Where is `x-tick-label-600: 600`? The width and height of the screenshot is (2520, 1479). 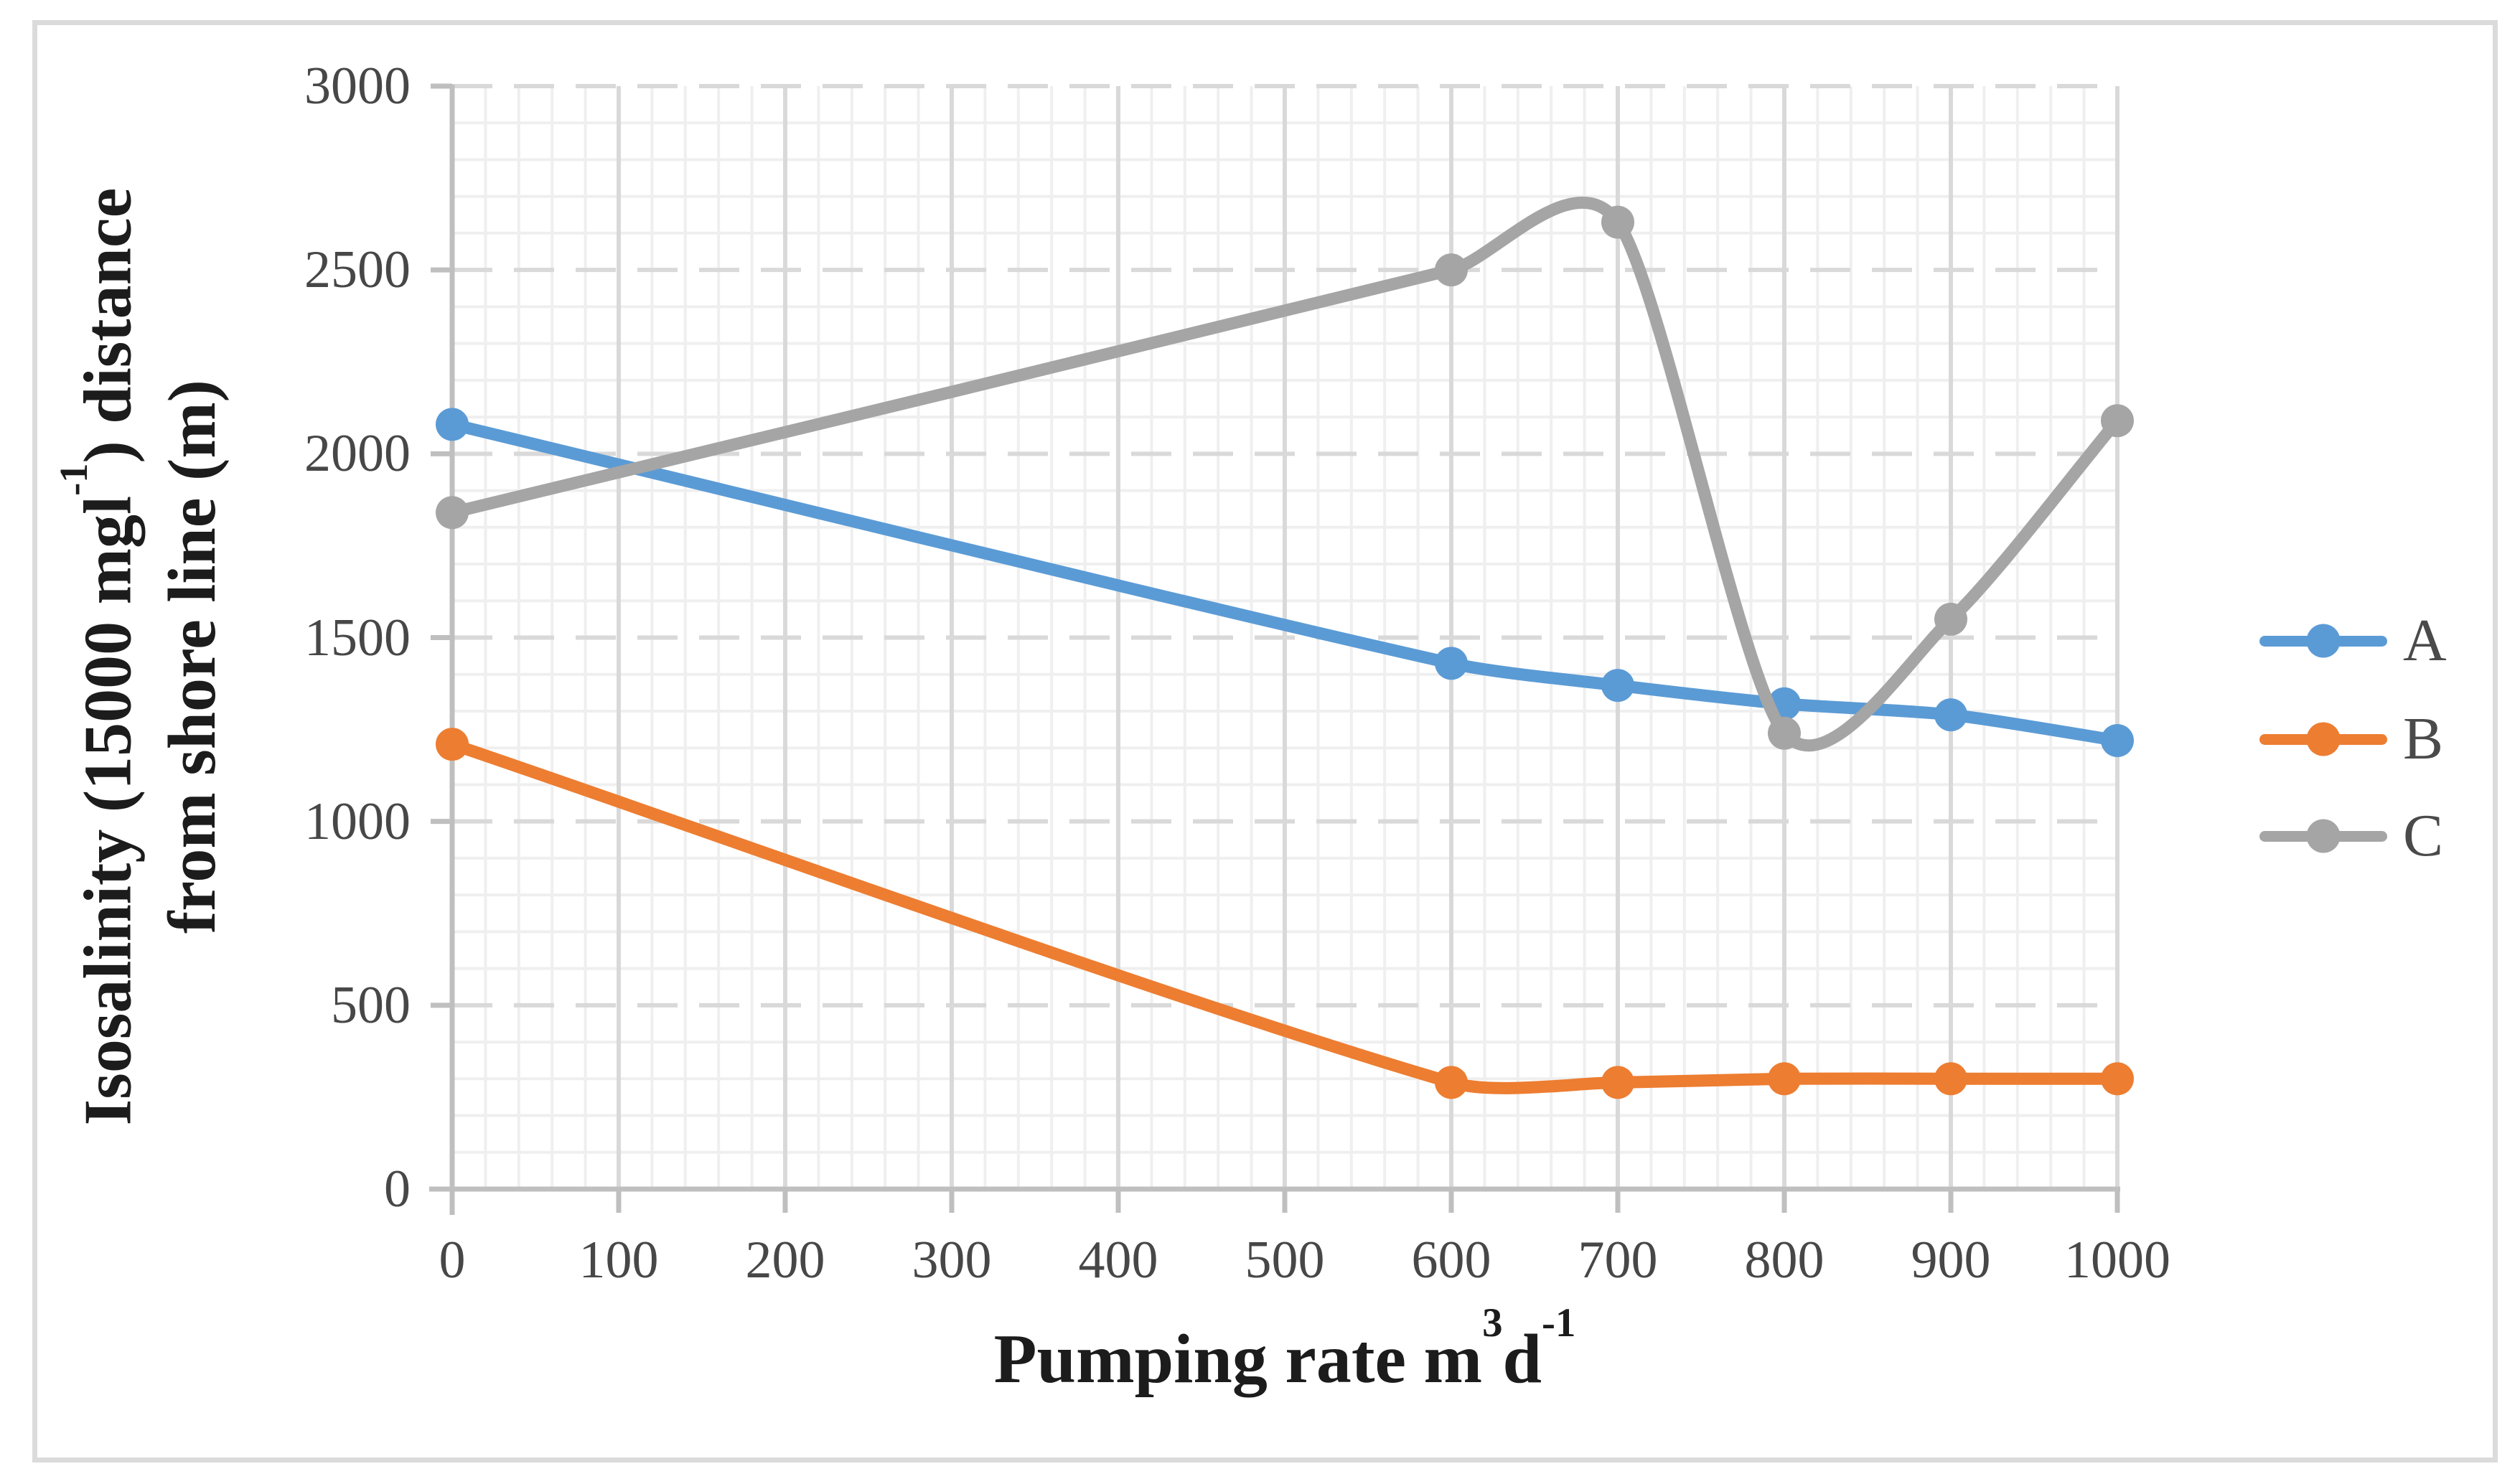
x-tick-label-600: 600 is located at coordinates (1451, 1260).